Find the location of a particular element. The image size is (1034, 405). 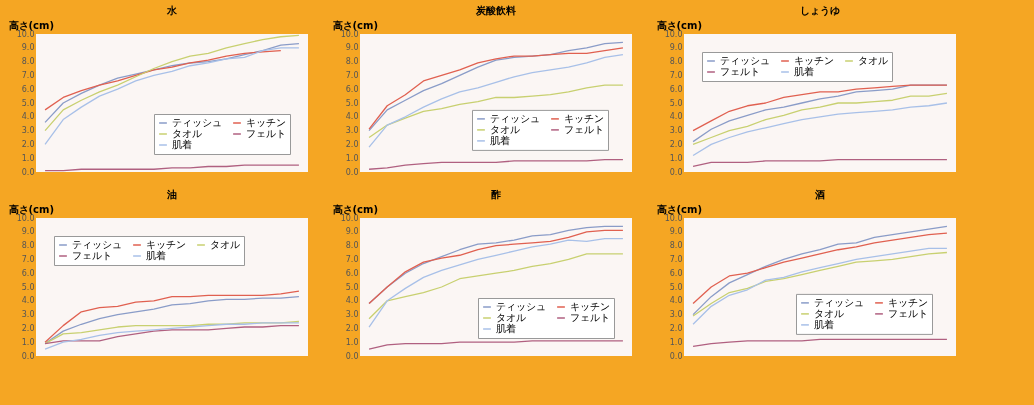

chart-title: 酒 is located at coordinates (819, 194).